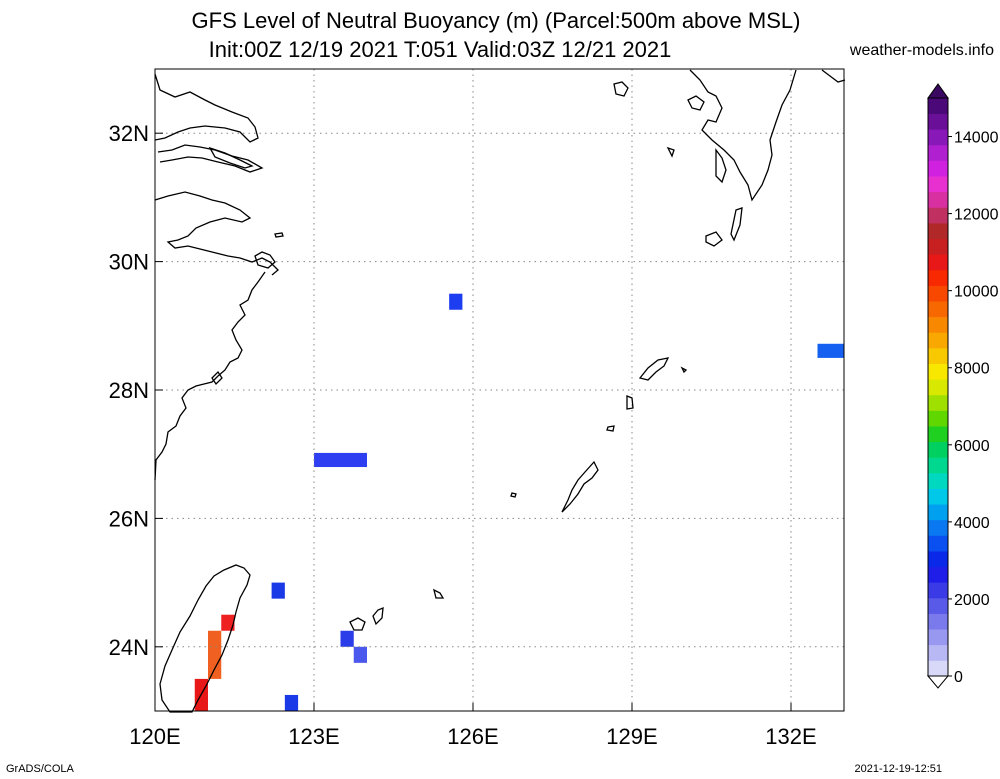 The width and height of the screenshot is (1000, 779). Describe the element at coordinates (439, 593) in the screenshot. I see `miyako-island` at that location.